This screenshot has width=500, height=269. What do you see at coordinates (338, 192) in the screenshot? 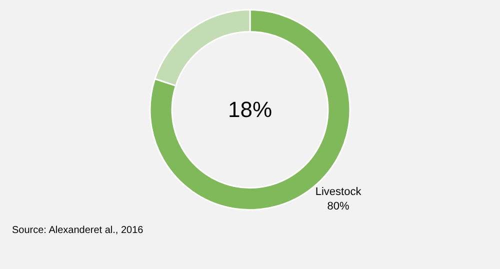
I see `slice-label: Livestock` at bounding box center [338, 192].